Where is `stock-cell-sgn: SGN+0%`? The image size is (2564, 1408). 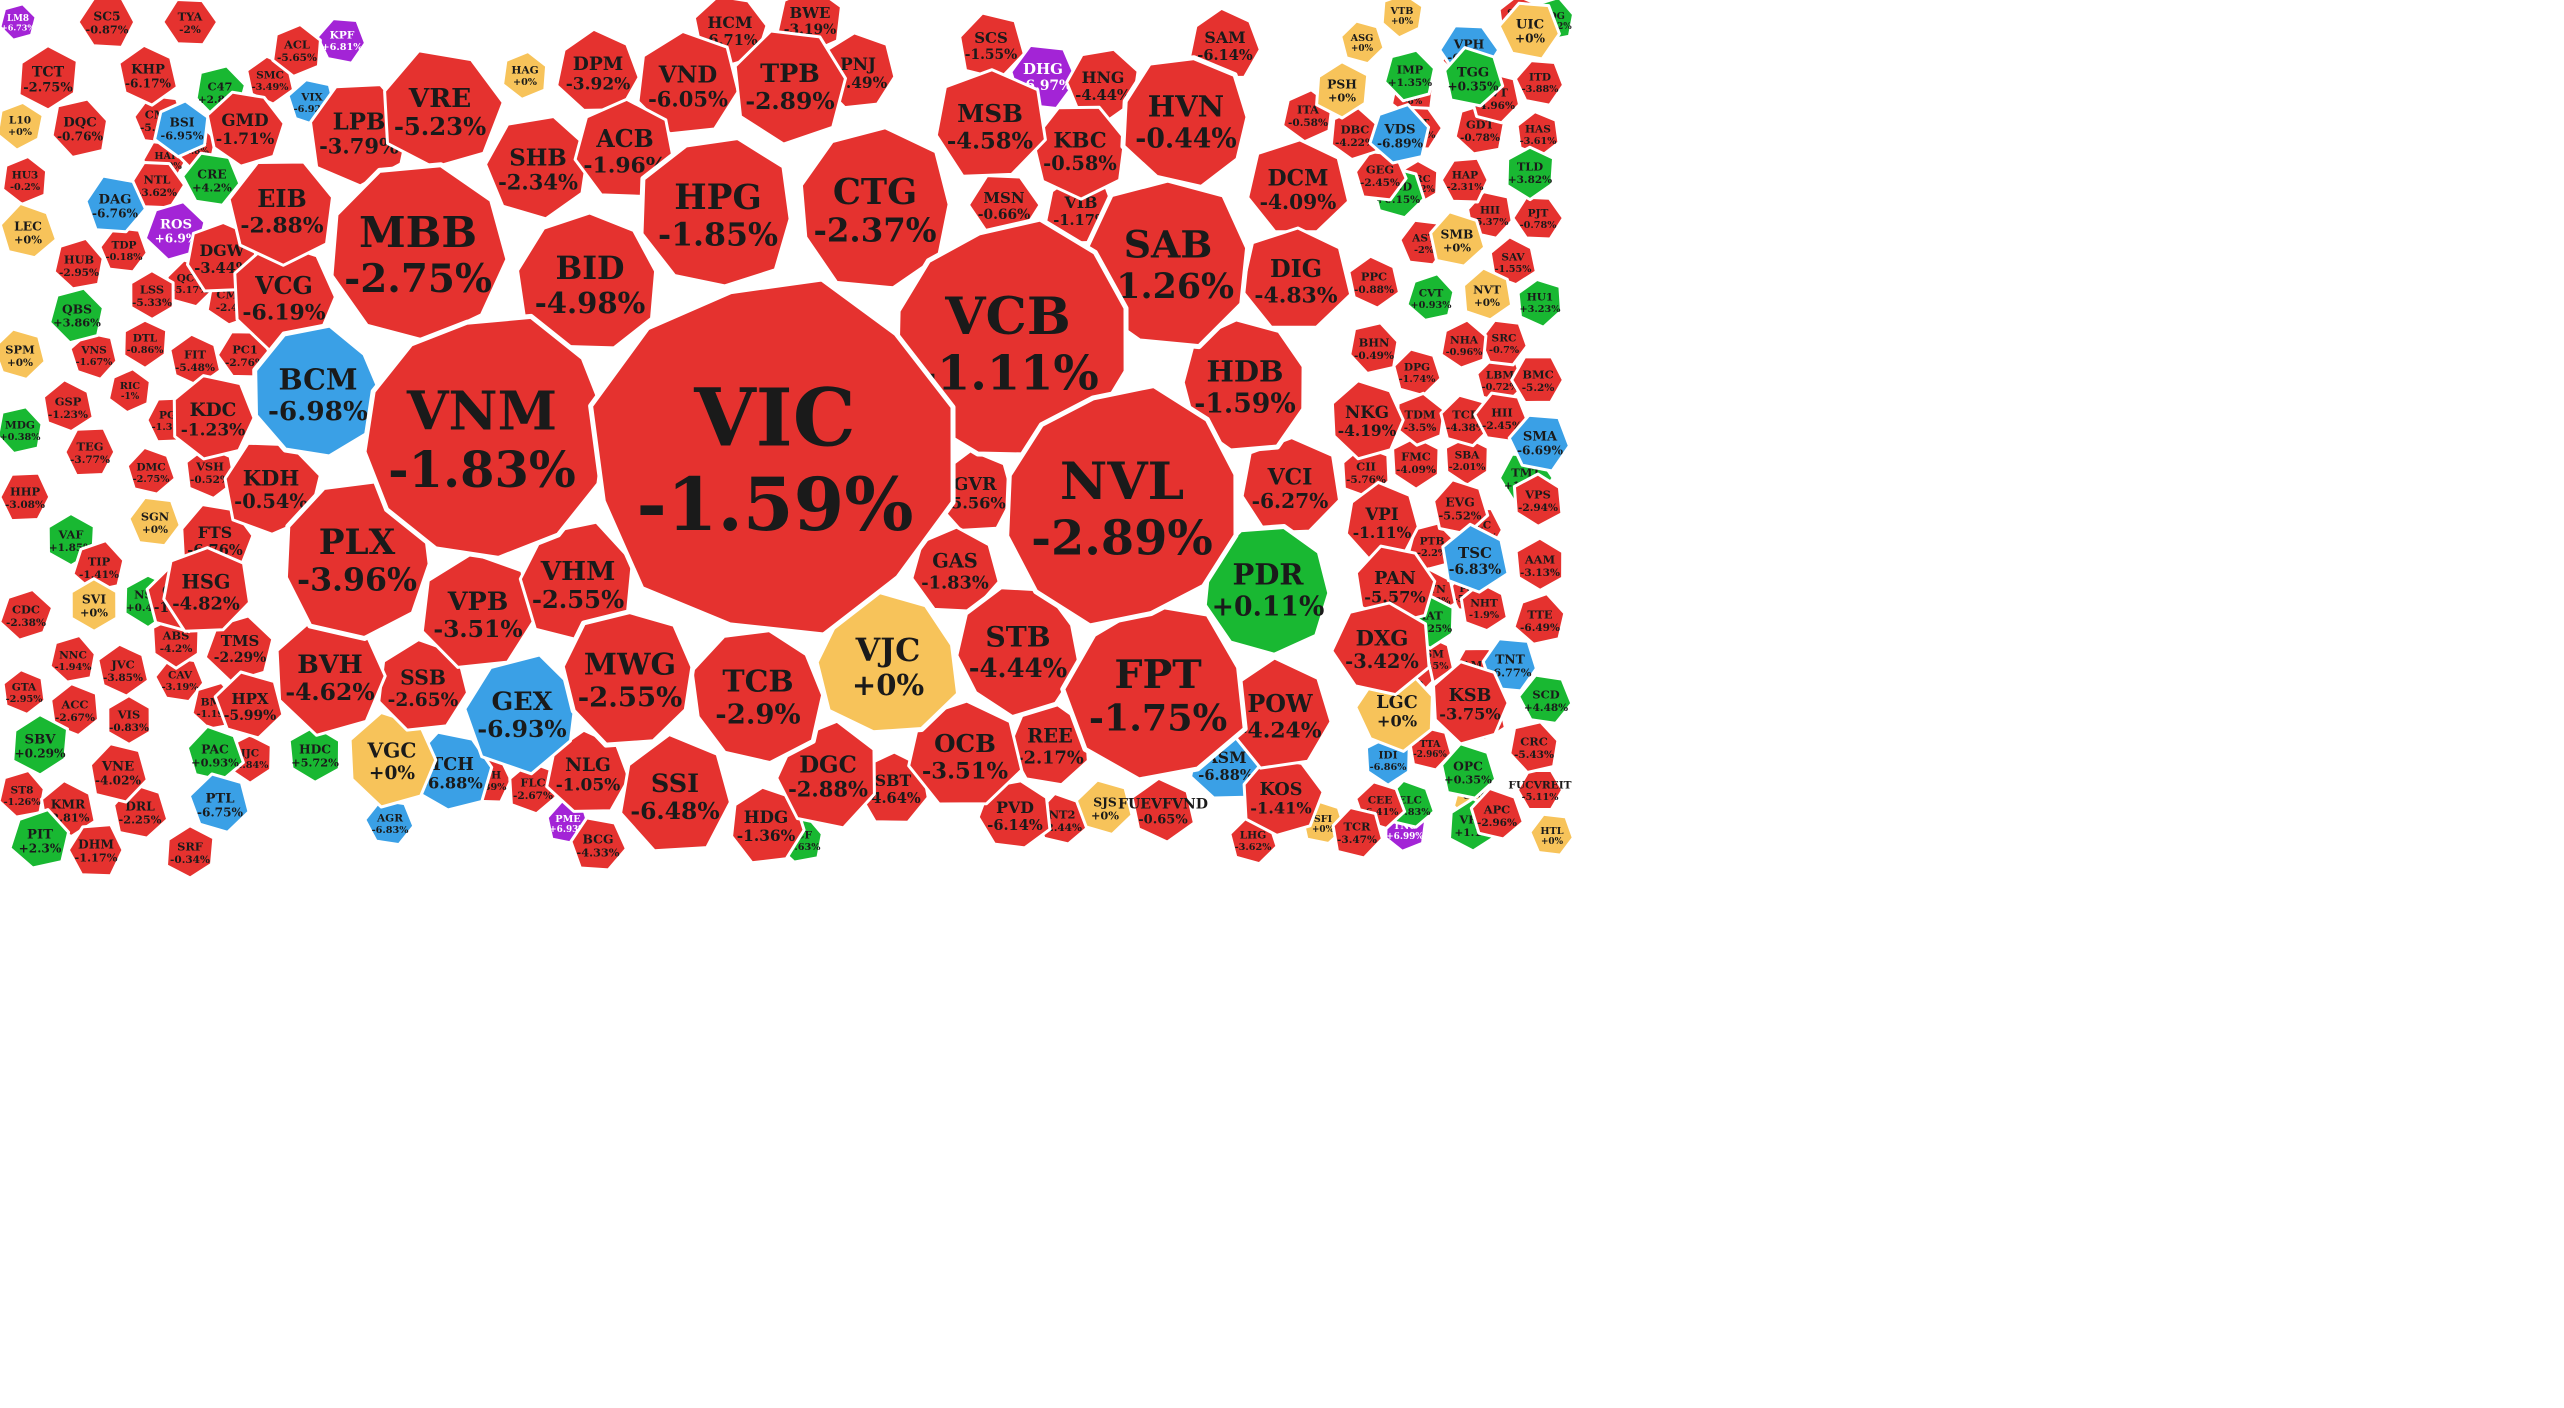 stock-cell-sgn: SGN+0% is located at coordinates (154, 521).